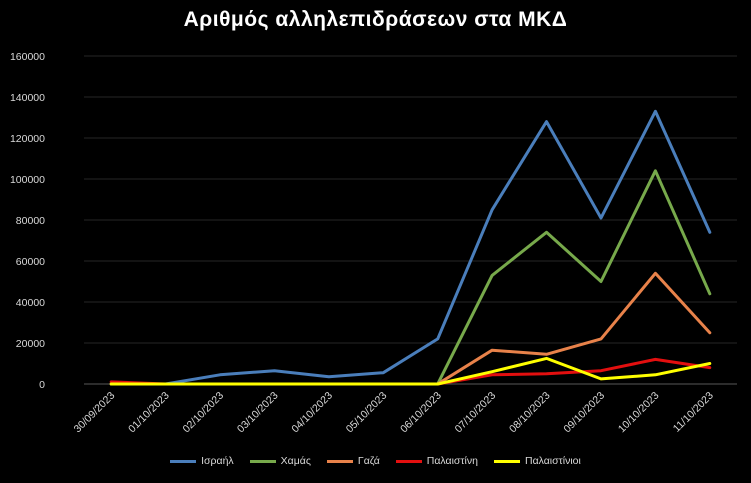  What do you see at coordinates (639, 413) in the screenshot?
I see `x-tick-label: 10/10/2023` at bounding box center [639, 413].